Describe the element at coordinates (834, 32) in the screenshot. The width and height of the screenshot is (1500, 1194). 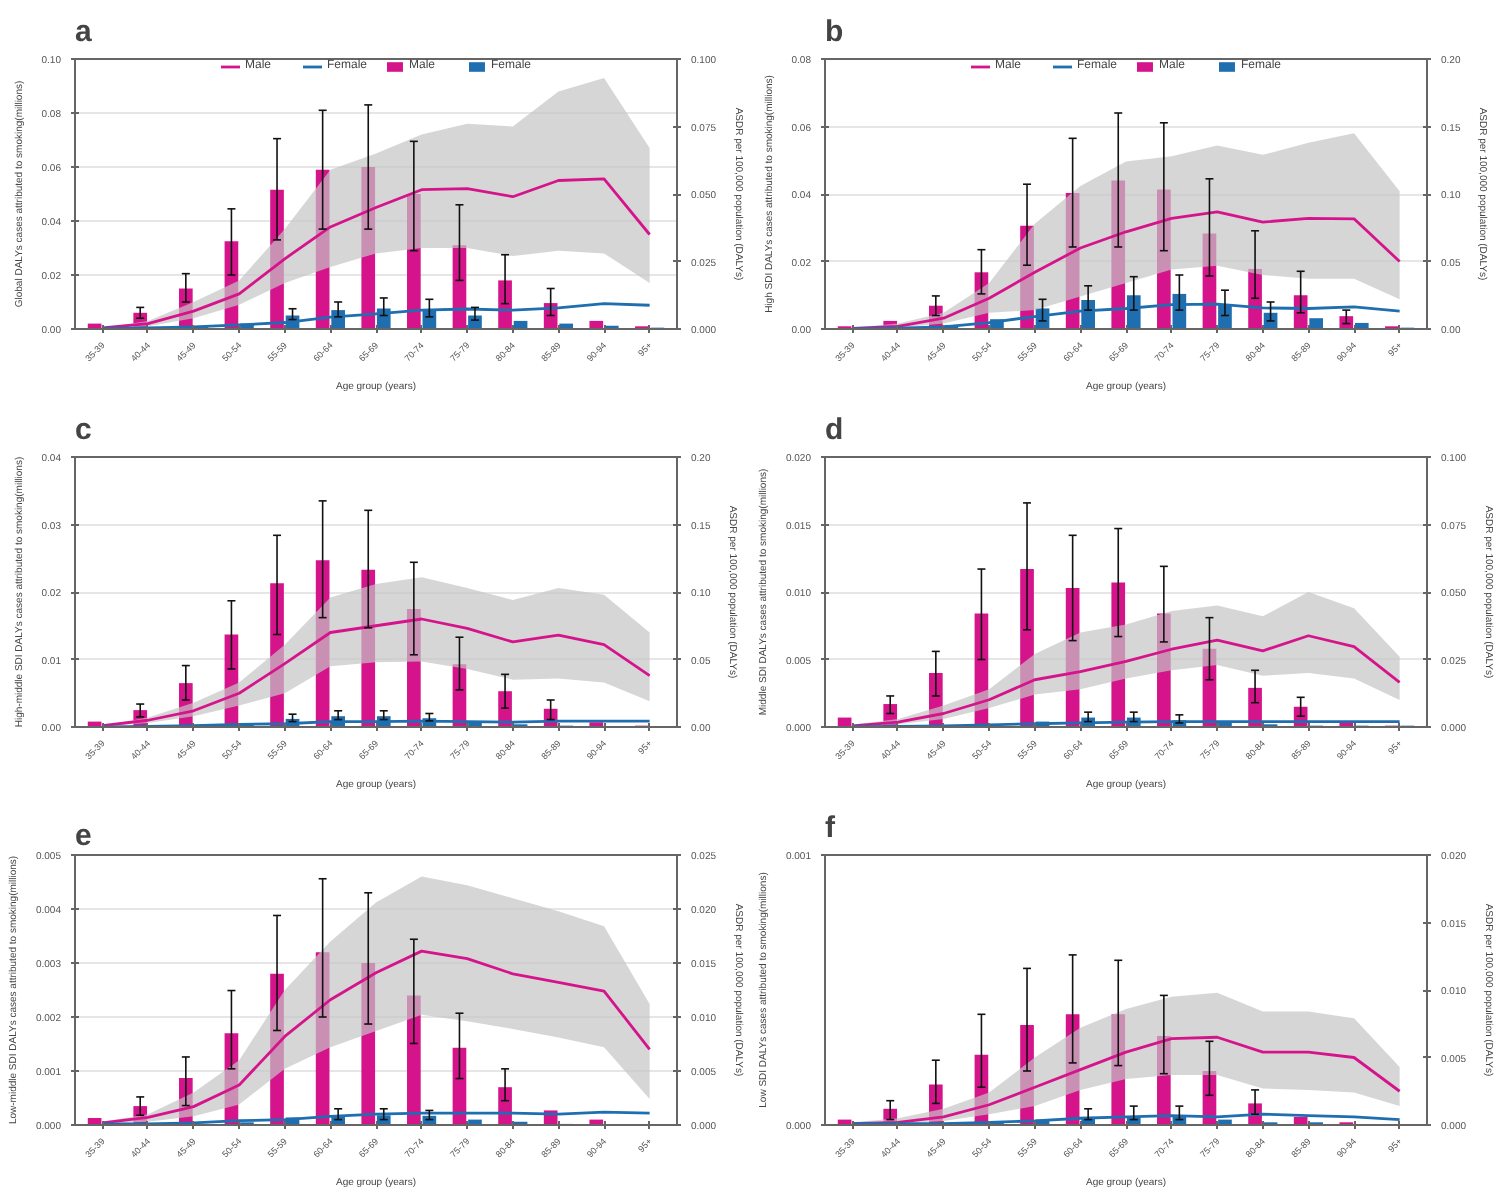
I see `chart-title: b` at that location.